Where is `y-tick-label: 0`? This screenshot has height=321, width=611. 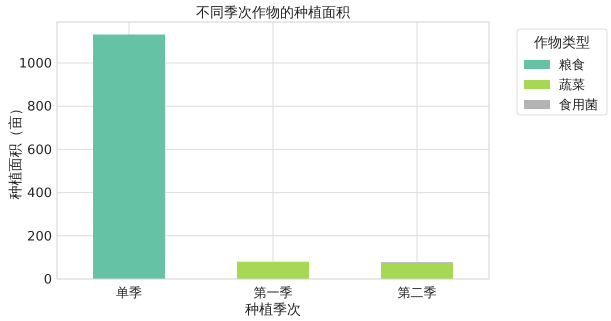 y-tick-label: 0 is located at coordinates (48, 280).